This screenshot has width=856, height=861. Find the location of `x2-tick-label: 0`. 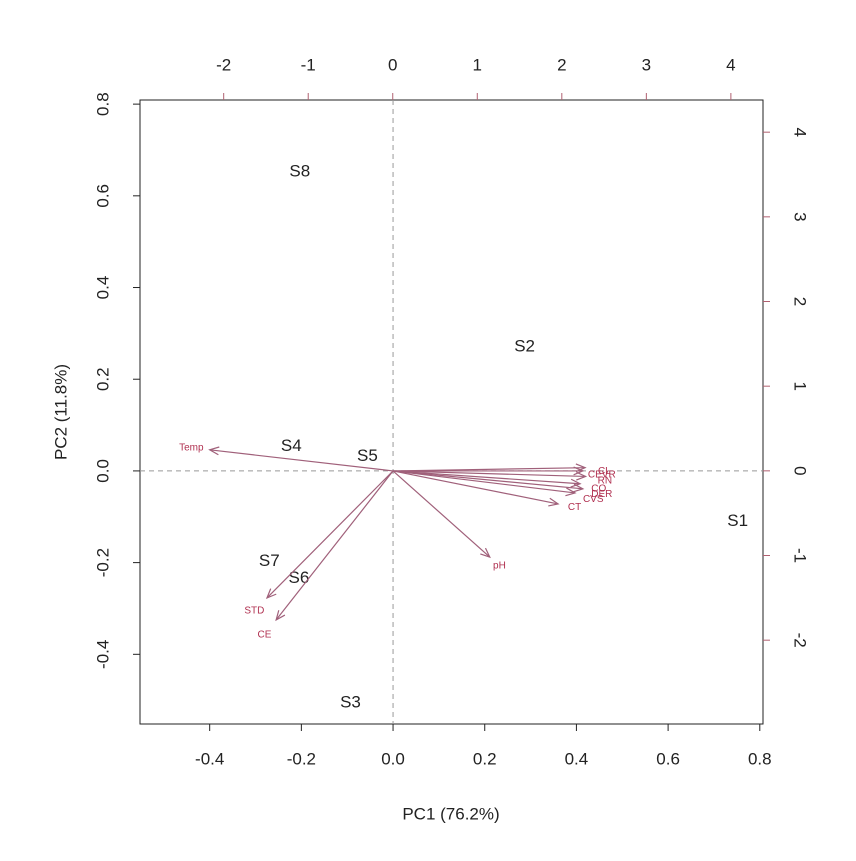

x2-tick-label: 0 is located at coordinates (392, 64).